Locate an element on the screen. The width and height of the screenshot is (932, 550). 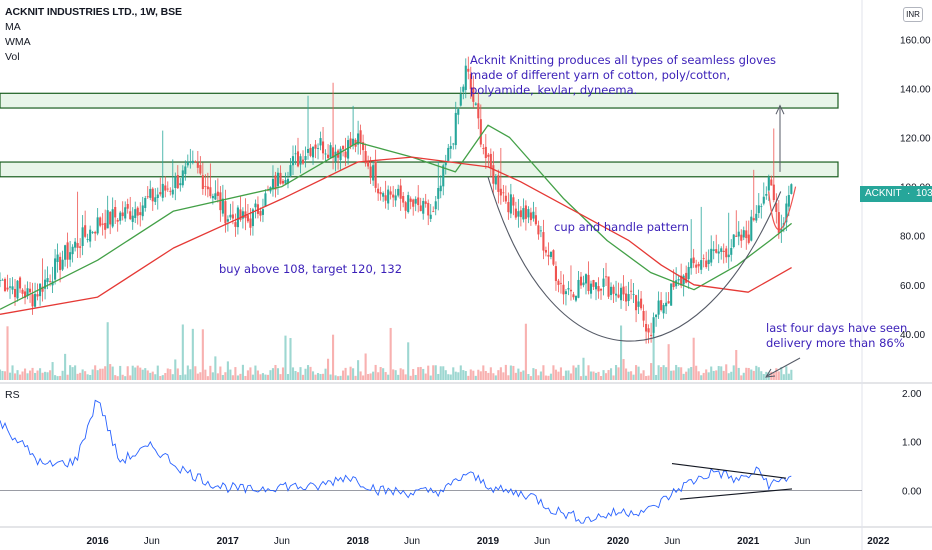
price-tick-label: 160.00 is located at coordinates (915, 40).